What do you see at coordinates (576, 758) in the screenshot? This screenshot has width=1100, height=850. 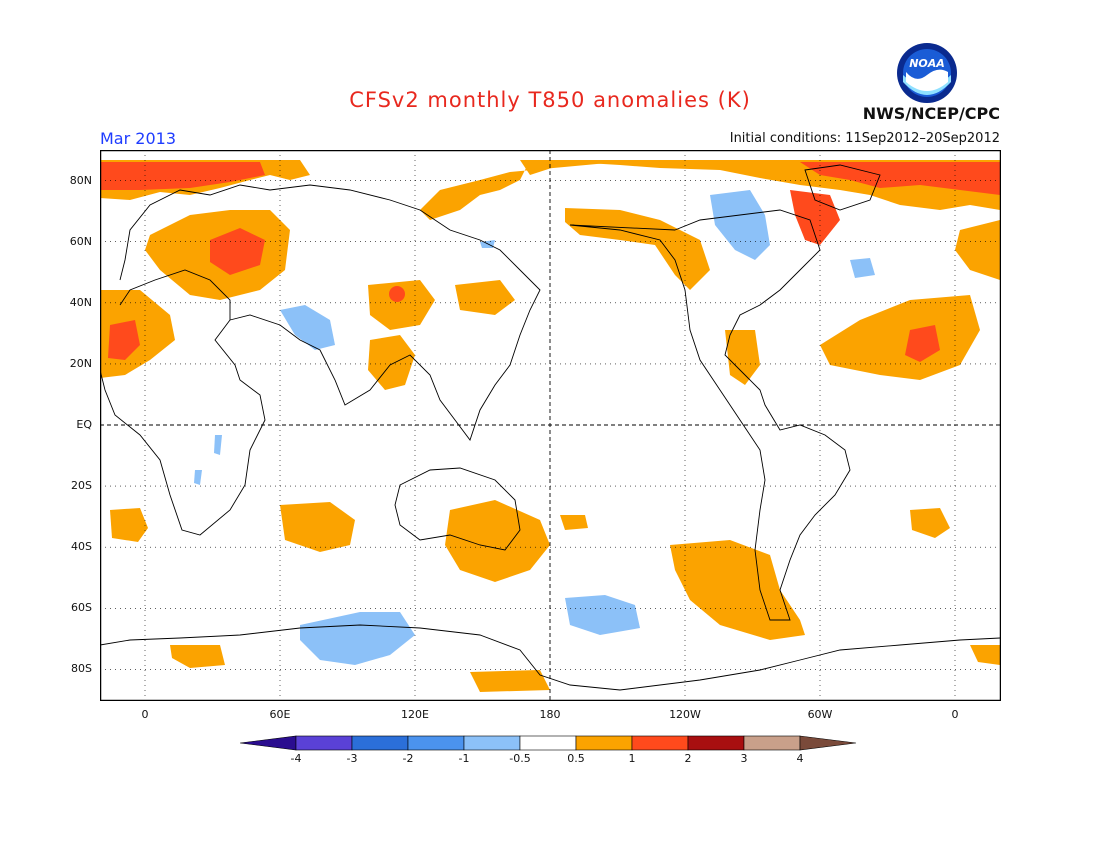 I see `colorbar-label: 0.5` at bounding box center [576, 758].